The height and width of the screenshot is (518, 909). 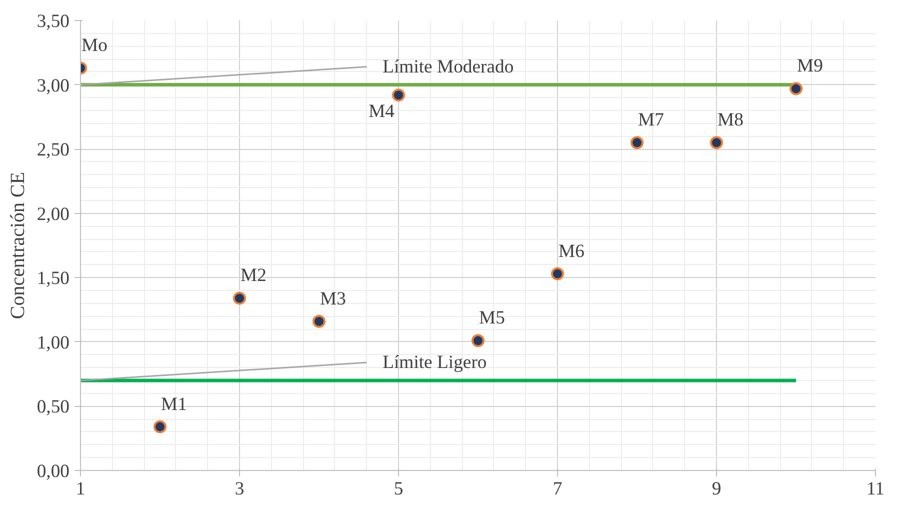 I want to click on y-tick-label: 2,00, so click(x=53, y=214).